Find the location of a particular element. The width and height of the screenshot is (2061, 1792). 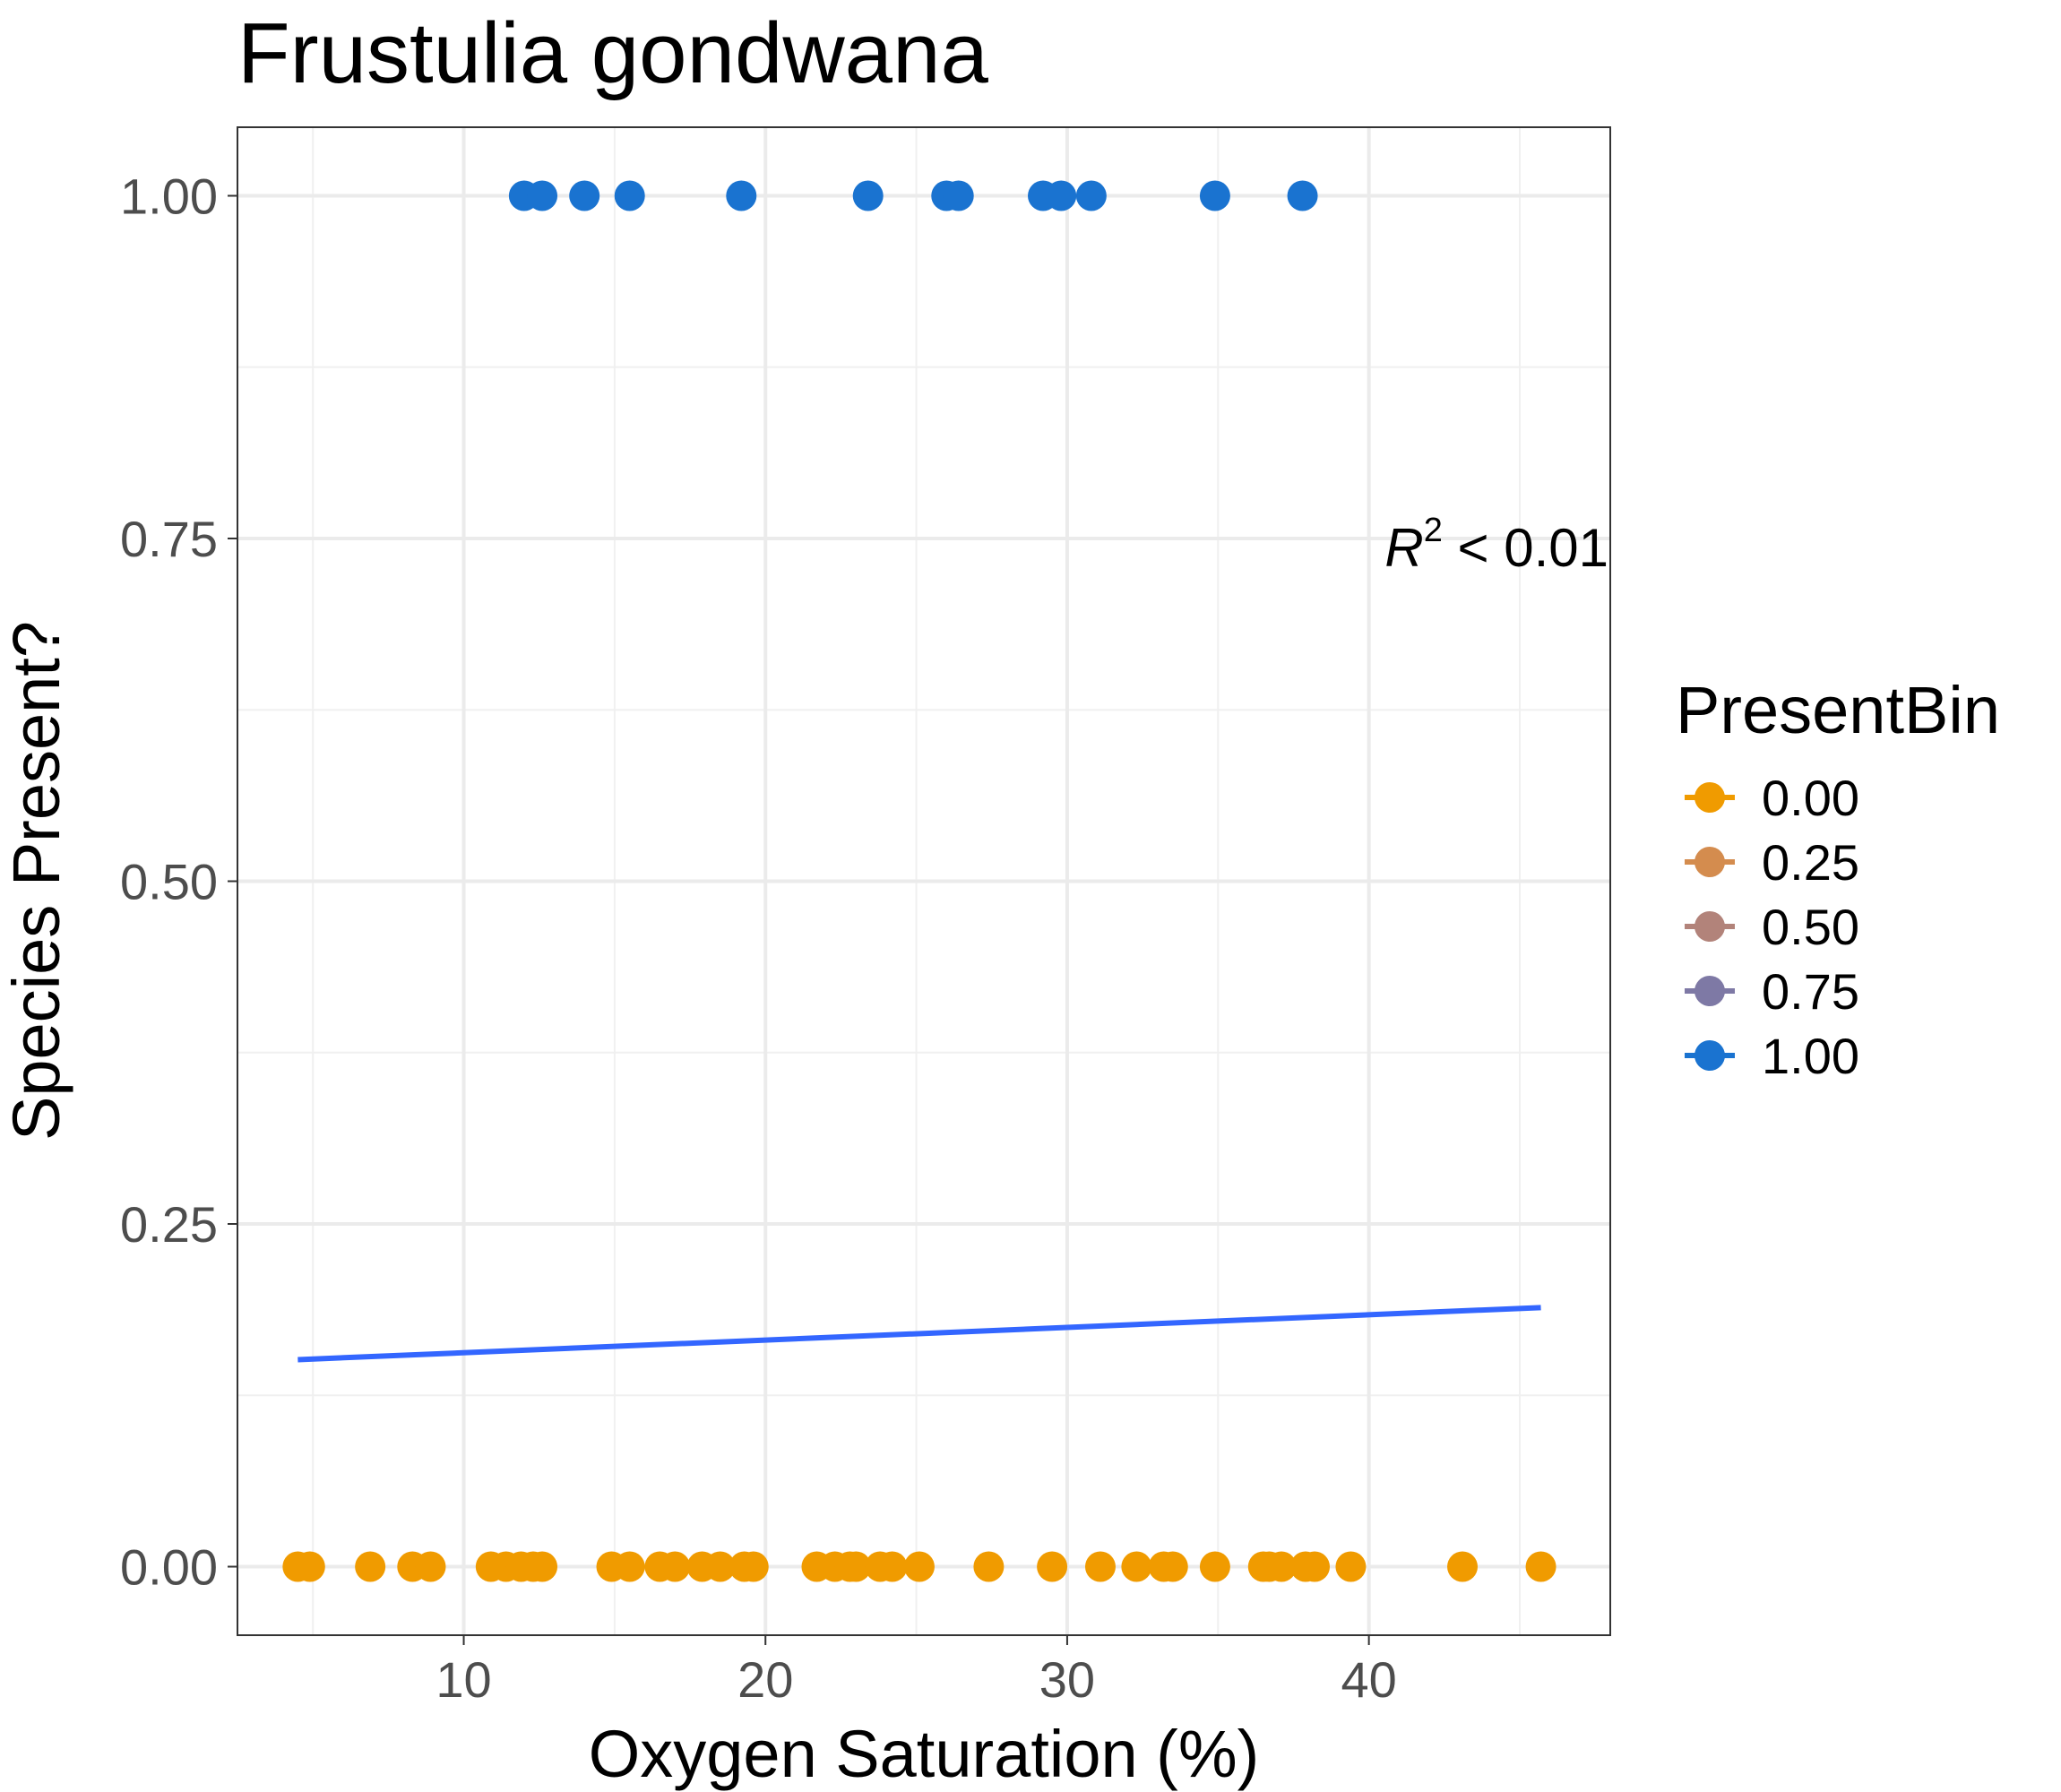

trend-line is located at coordinates (919, 1334).